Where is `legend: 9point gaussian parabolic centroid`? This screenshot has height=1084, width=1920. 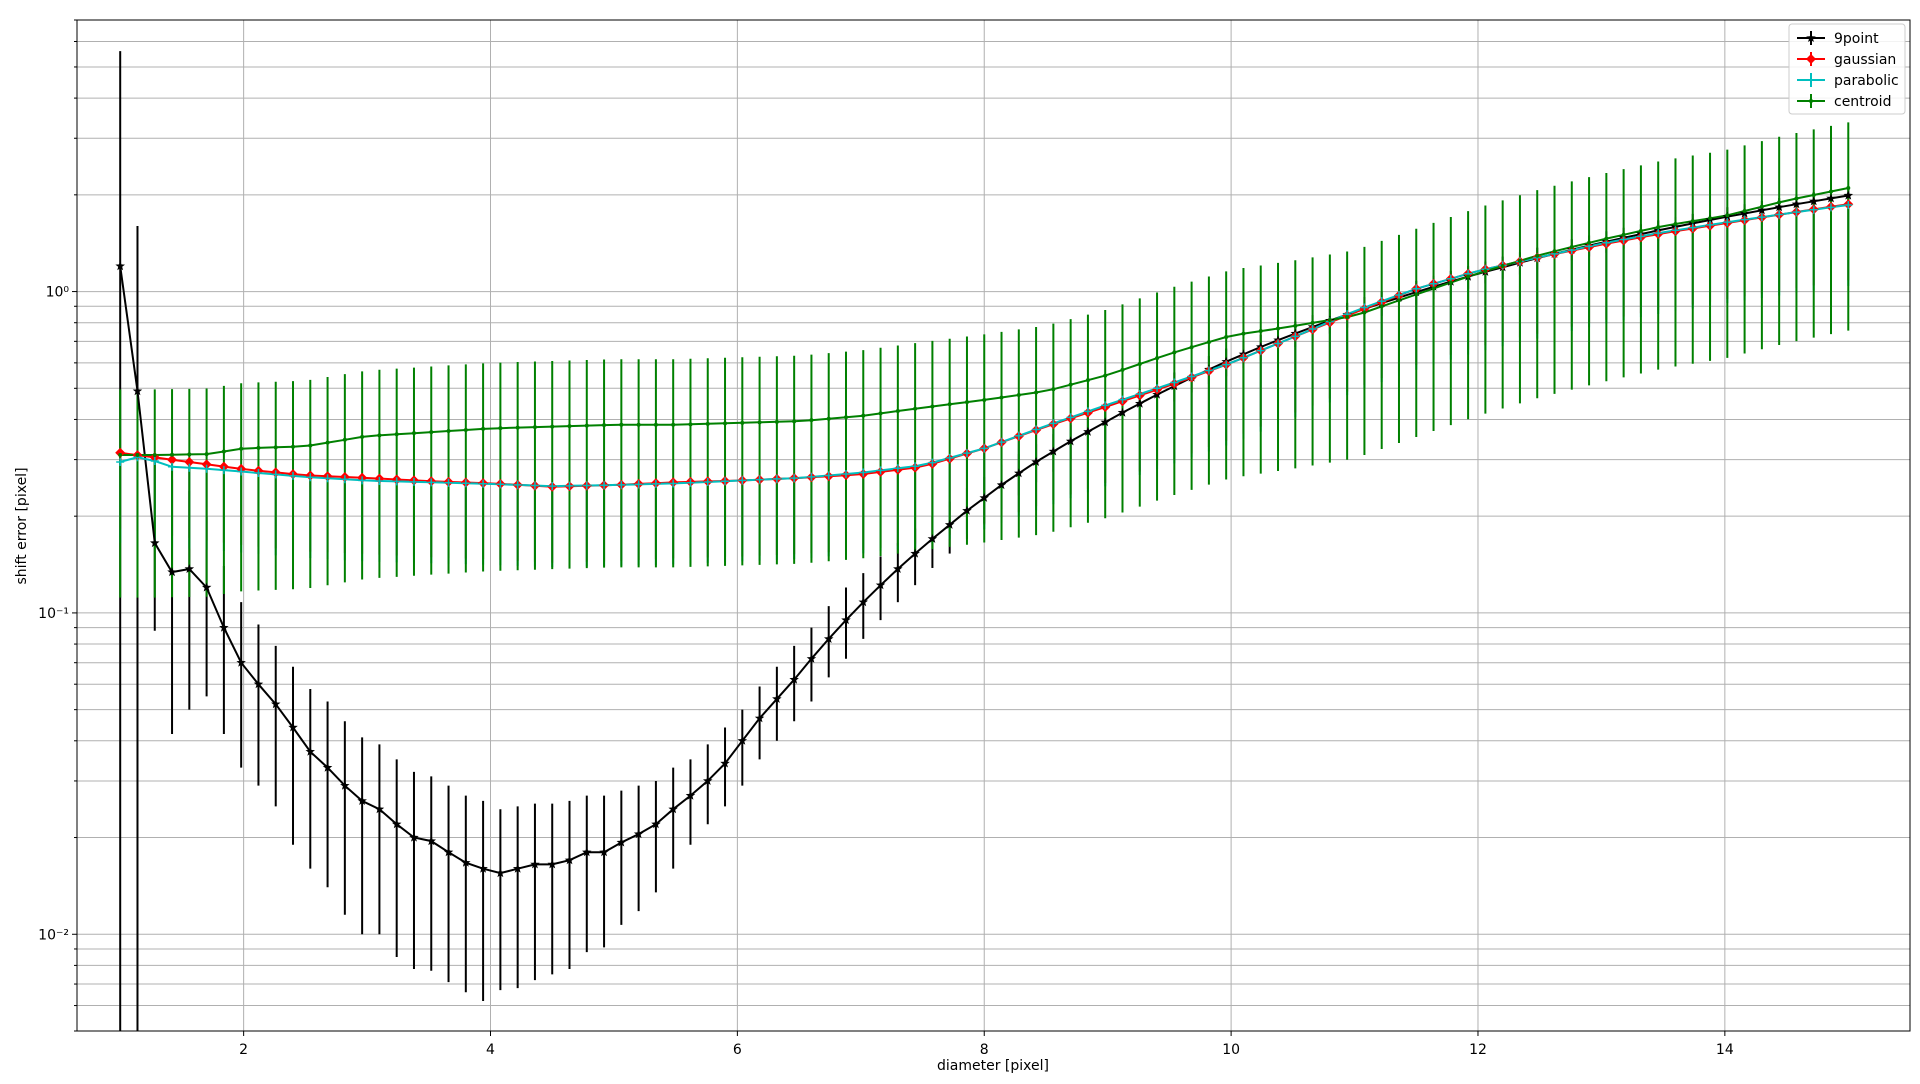 legend: 9point gaussian parabolic centroid is located at coordinates (1847, 69).